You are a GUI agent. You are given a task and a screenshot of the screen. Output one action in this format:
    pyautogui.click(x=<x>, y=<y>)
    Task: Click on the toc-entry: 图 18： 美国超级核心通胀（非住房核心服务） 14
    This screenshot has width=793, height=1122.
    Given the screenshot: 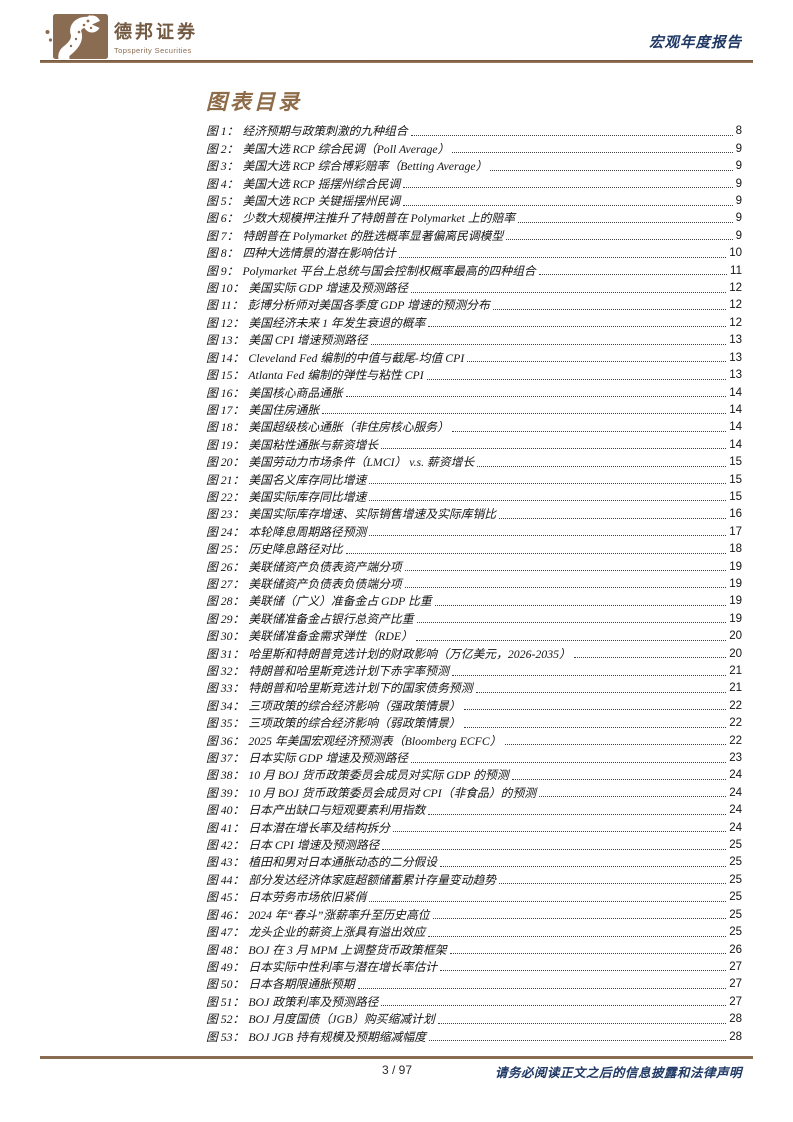 What is the action you would take?
    pyautogui.click(x=474, y=426)
    